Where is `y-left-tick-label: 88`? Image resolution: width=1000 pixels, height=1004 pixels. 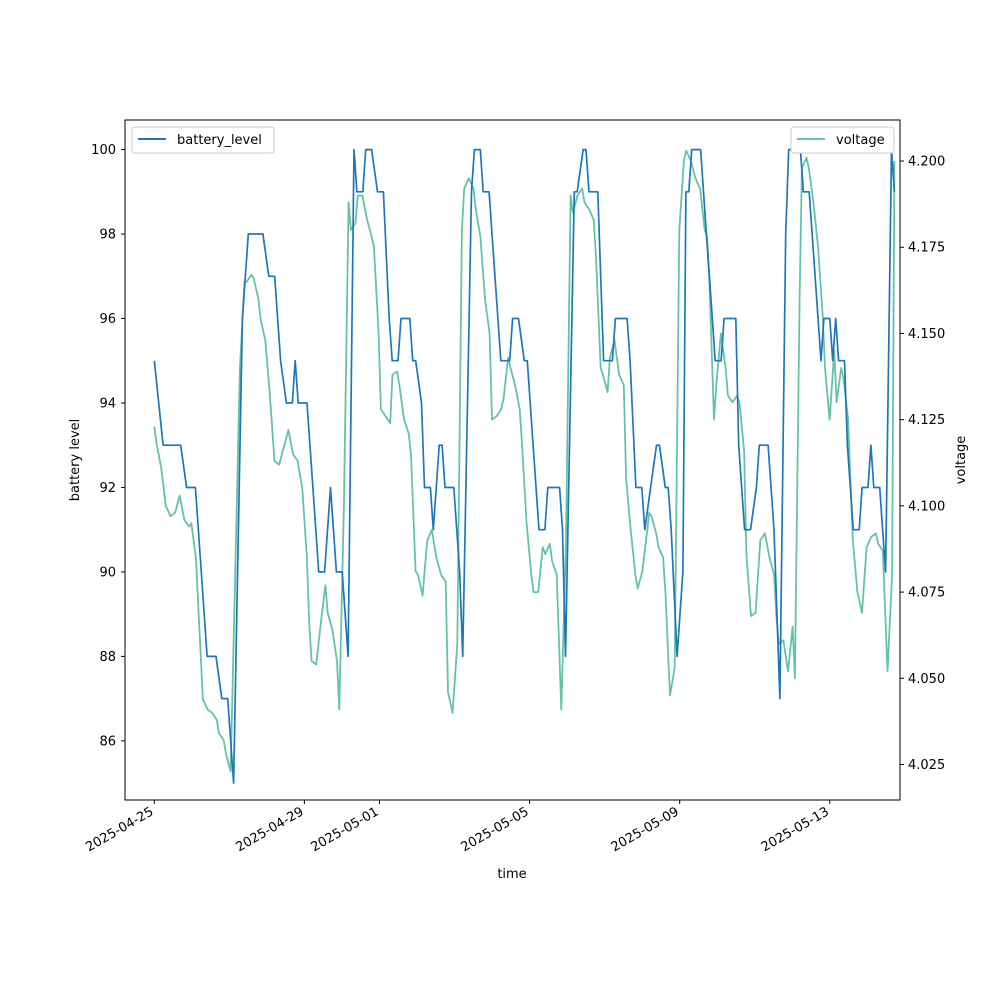 y-left-tick-label: 88 is located at coordinates (107, 657).